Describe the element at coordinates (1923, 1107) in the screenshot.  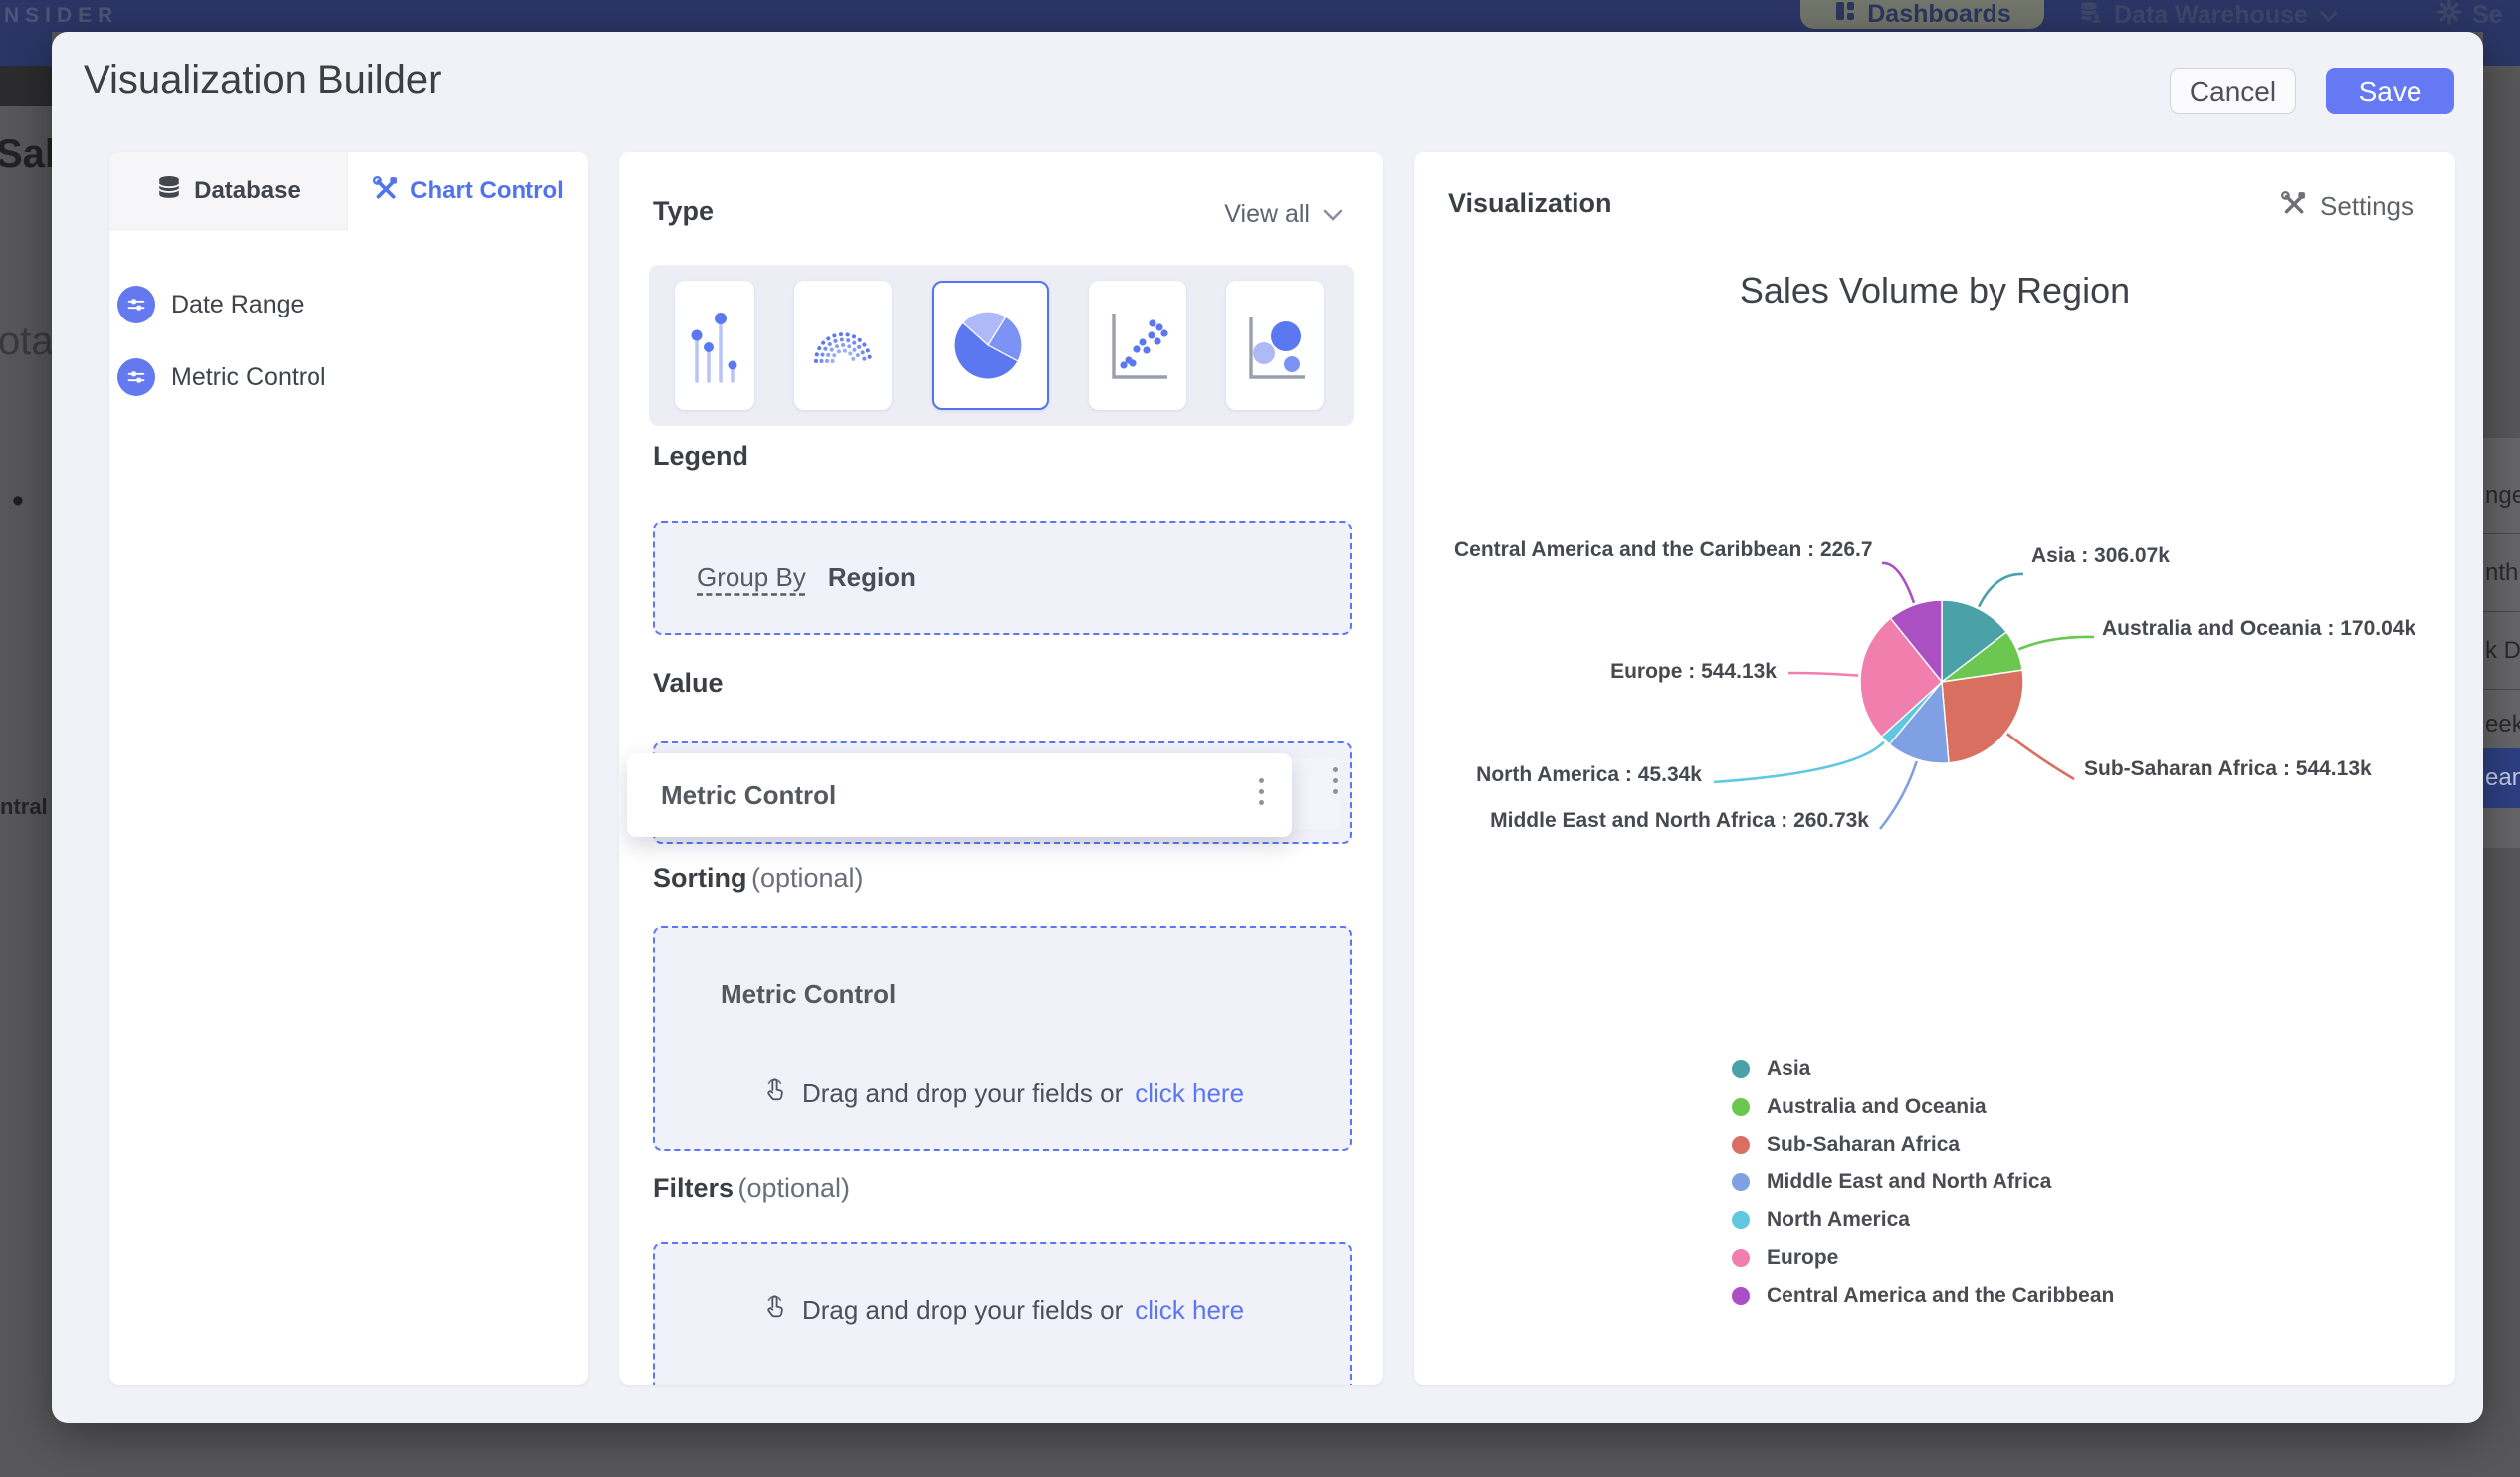
I see `legend-item-australia-and-oceania: Australia and Oceania` at that location.